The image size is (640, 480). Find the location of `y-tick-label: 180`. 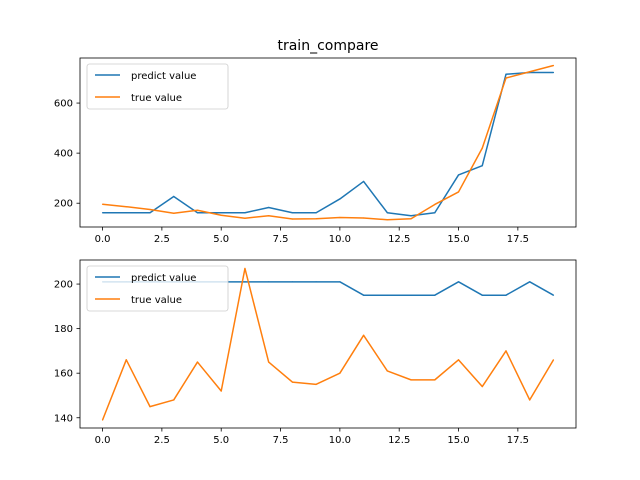

y-tick-label: 180 is located at coordinates (63, 329).